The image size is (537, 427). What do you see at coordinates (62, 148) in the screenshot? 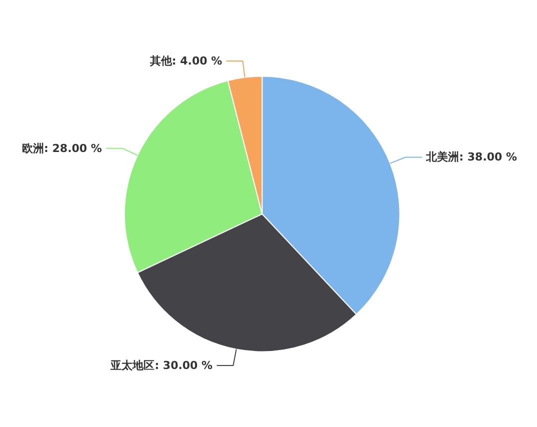
I see `slice-label: 欧洲: 28.00 %` at bounding box center [62, 148].